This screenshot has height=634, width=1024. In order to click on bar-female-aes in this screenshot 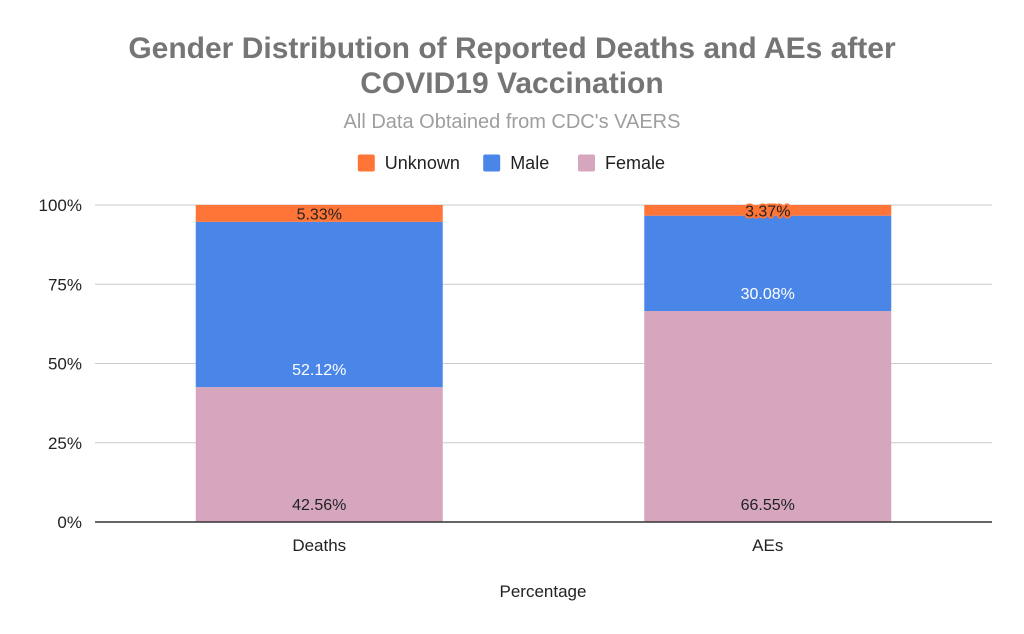, I will do `click(768, 416)`.